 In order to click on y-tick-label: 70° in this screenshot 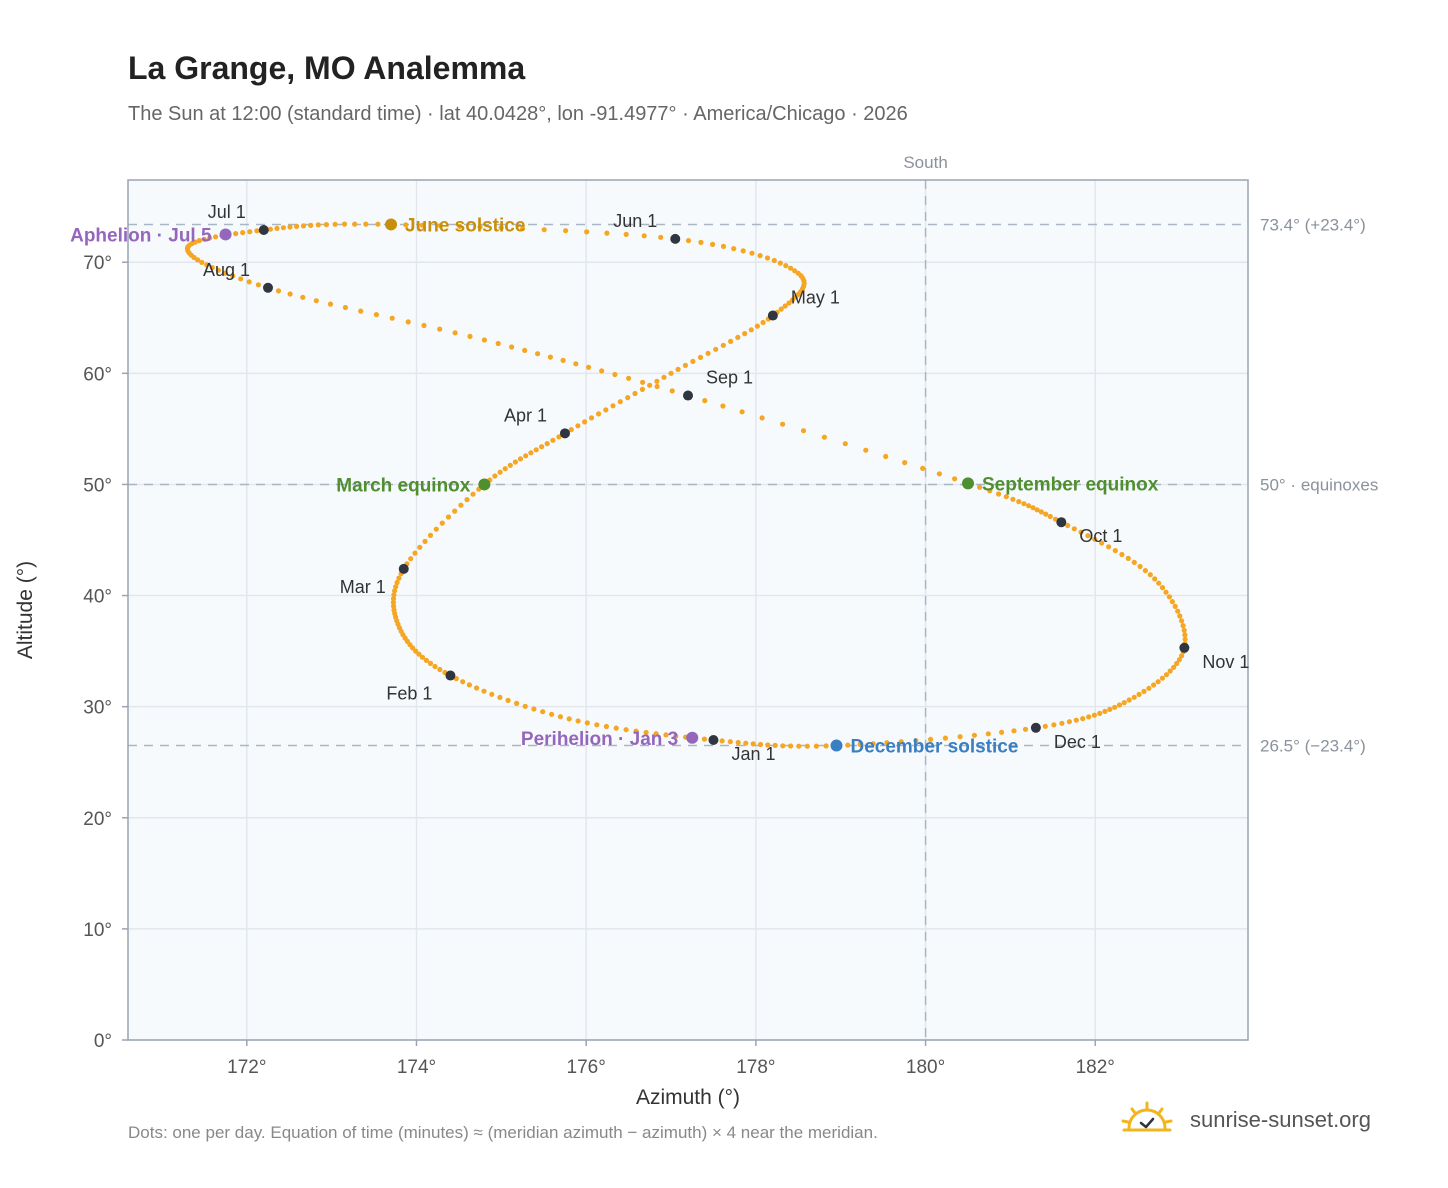, I will do `click(97, 263)`.